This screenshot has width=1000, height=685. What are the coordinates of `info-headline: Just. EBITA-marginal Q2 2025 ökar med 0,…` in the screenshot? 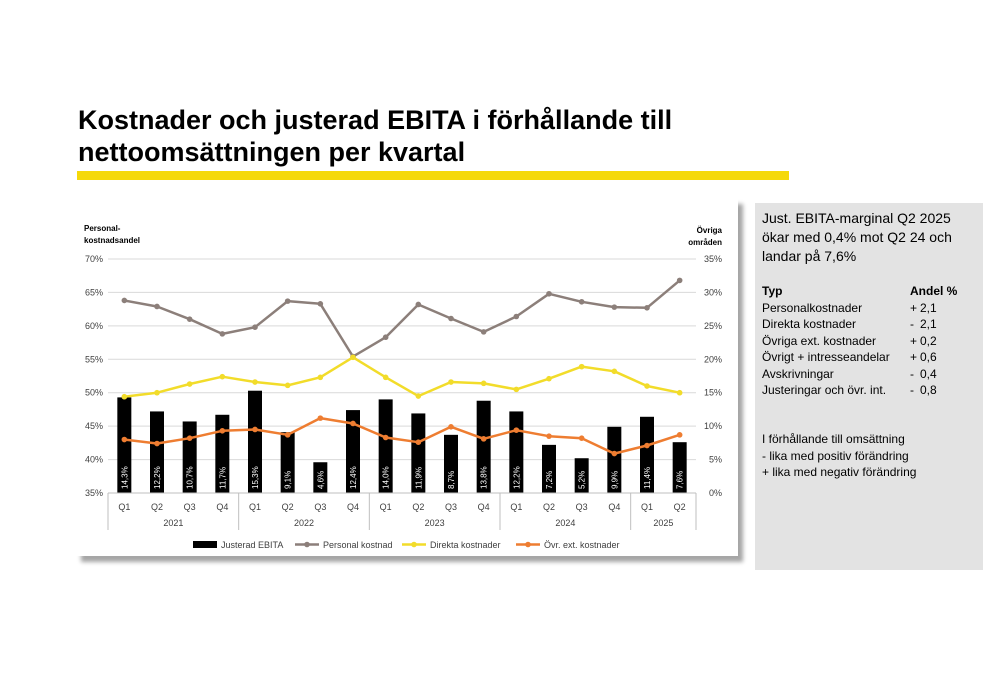 It's located at (857, 237).